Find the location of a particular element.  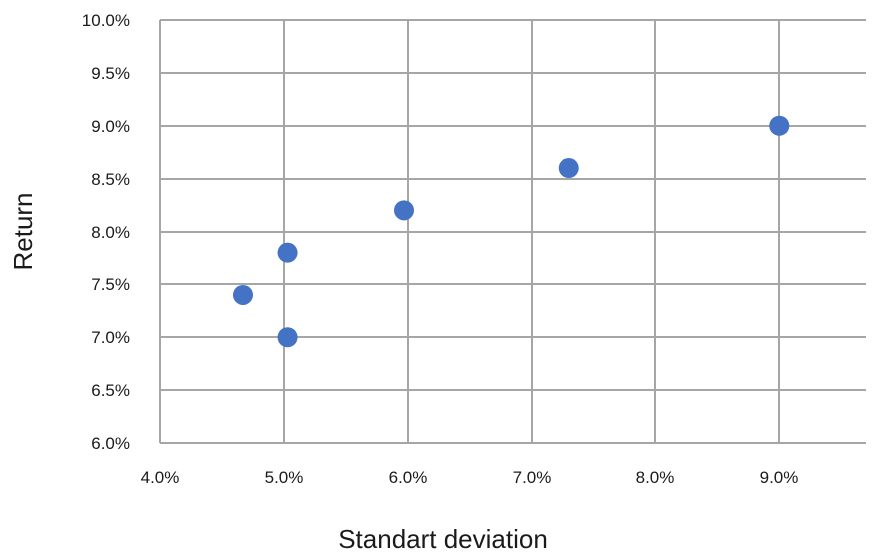

x-tick-label: 9.0% is located at coordinates (779, 477).